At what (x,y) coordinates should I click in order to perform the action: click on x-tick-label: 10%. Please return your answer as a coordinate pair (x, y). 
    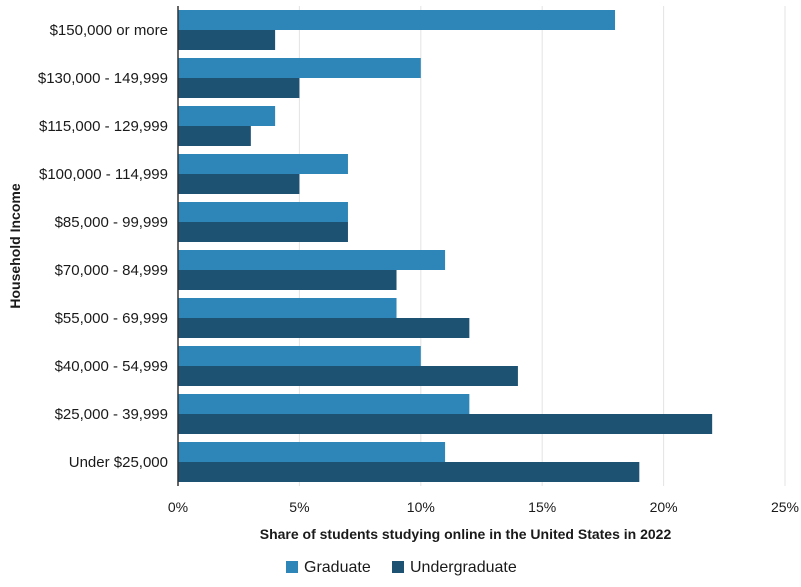
    Looking at the image, I should click on (421, 507).